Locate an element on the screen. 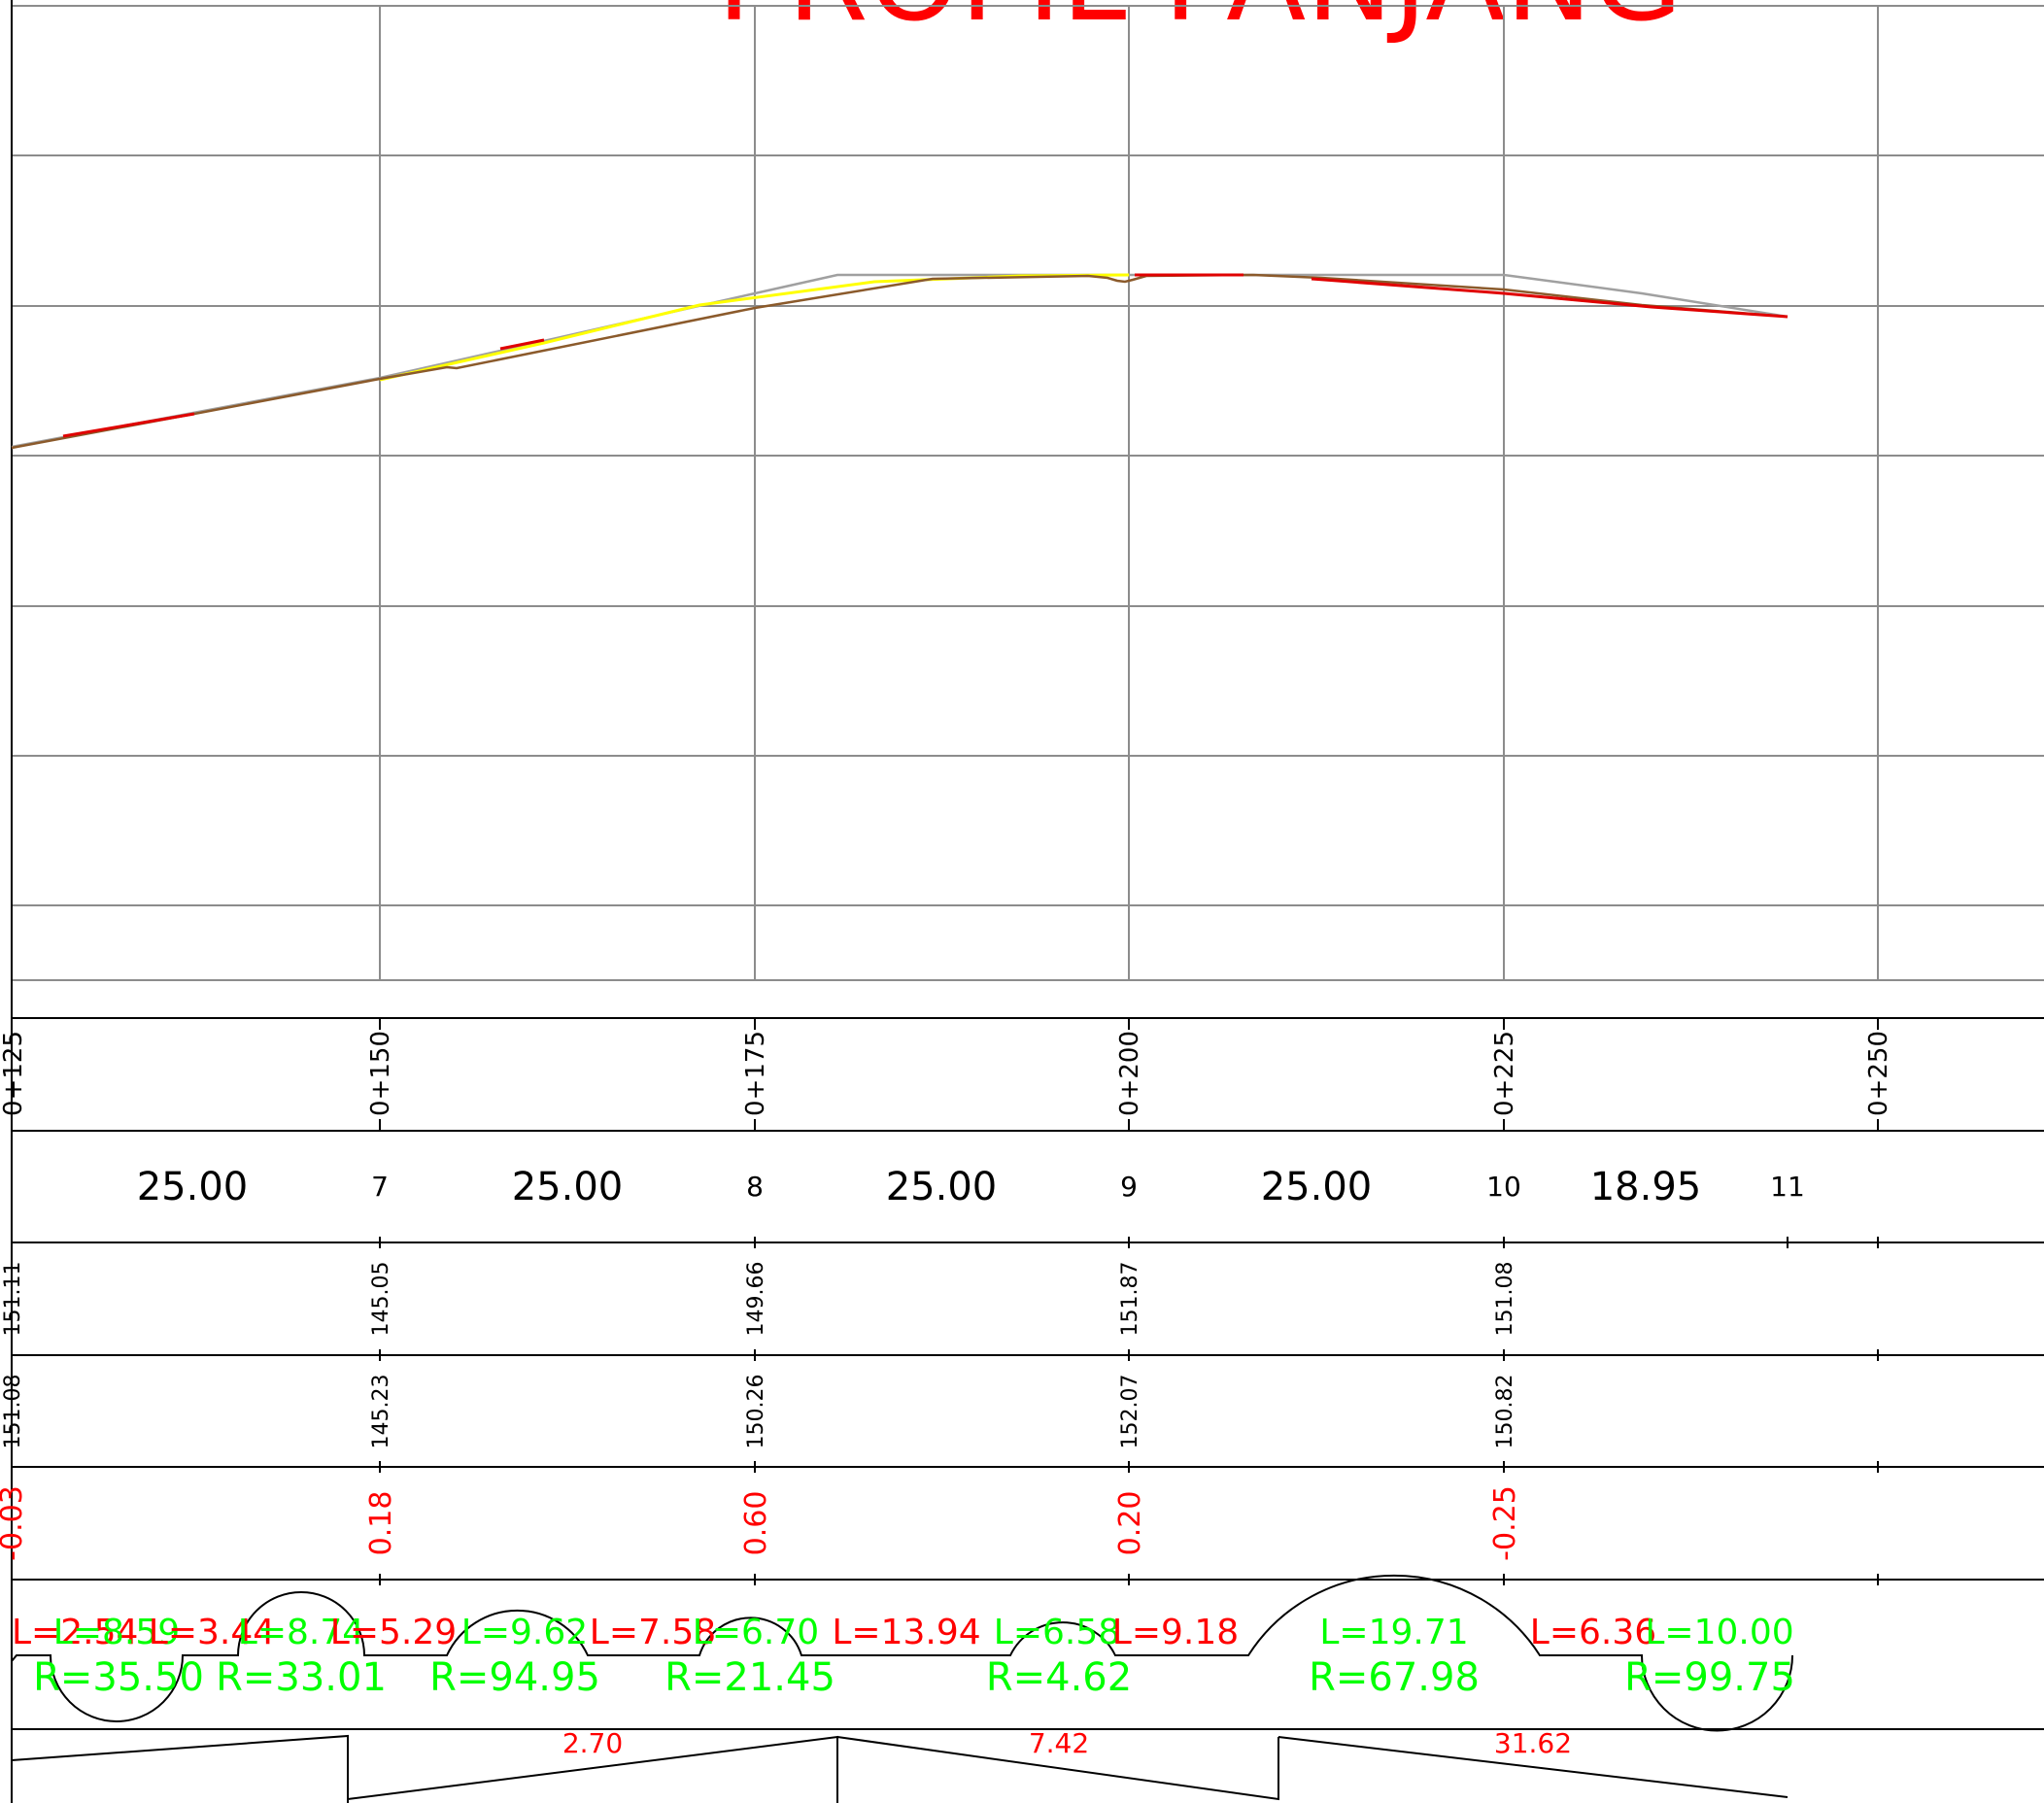 The height and width of the screenshot is (1803, 2044). curve-length-label: L=10.00 is located at coordinates (1719, 1632).